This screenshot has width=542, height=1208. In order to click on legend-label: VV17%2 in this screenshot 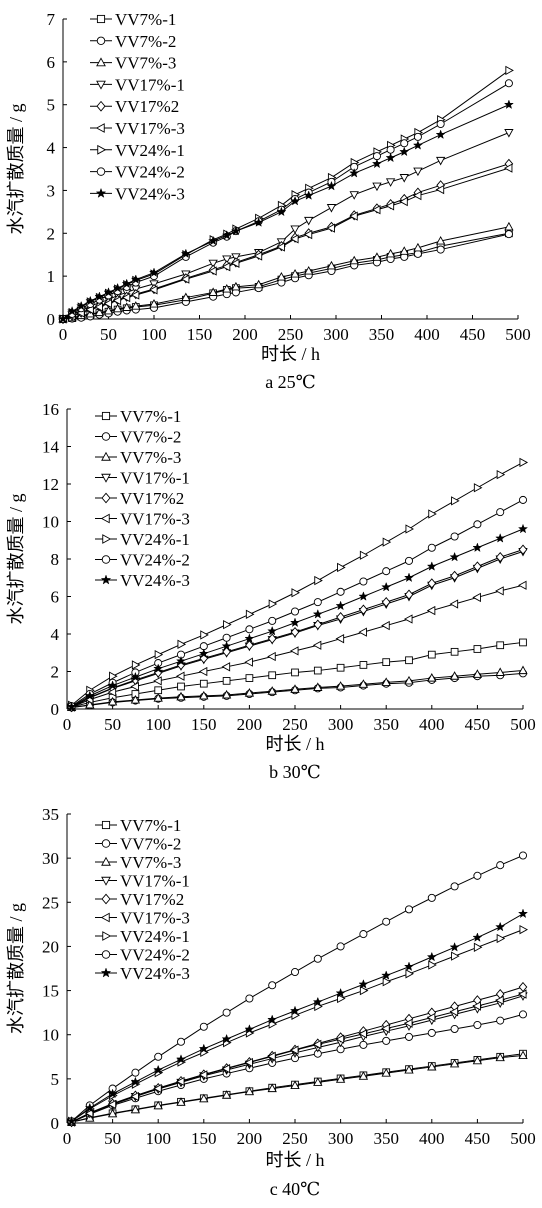, I will do `click(147, 106)`.